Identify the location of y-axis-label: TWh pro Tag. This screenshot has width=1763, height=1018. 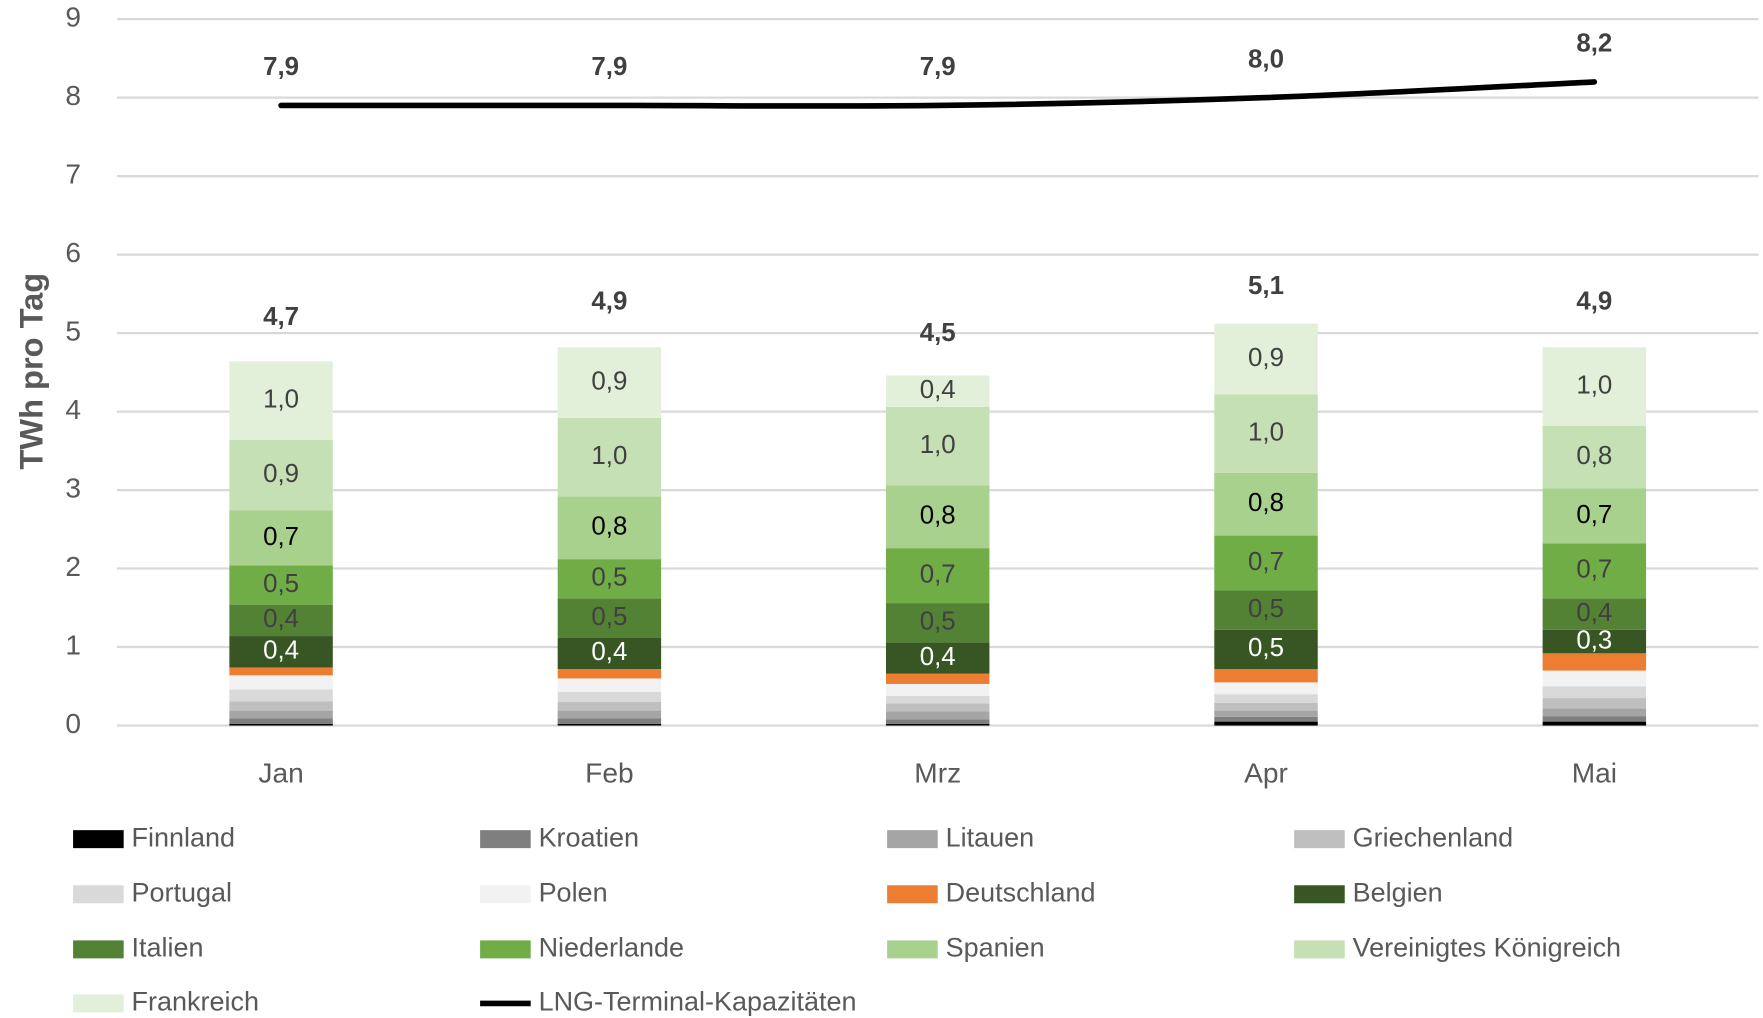
(30, 371).